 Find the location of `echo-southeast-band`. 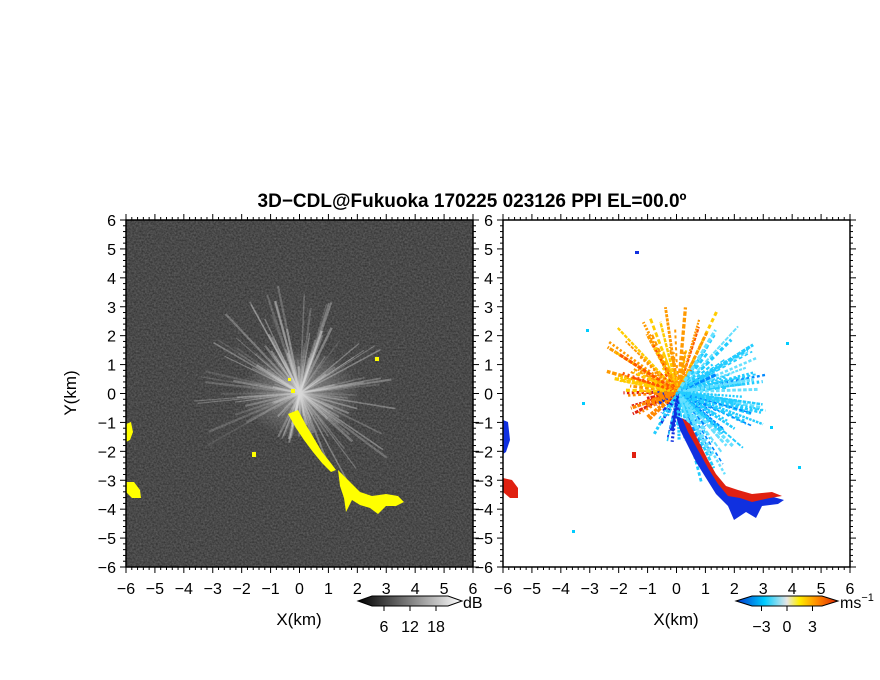

echo-southeast-band is located at coordinates (371, 492).